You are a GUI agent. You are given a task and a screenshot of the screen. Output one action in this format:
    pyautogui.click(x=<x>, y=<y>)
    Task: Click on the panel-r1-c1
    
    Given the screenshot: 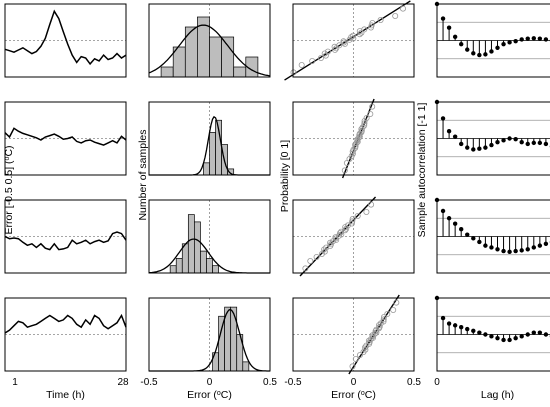 What is the action you would take?
    pyautogui.click(x=65, y=40)
    